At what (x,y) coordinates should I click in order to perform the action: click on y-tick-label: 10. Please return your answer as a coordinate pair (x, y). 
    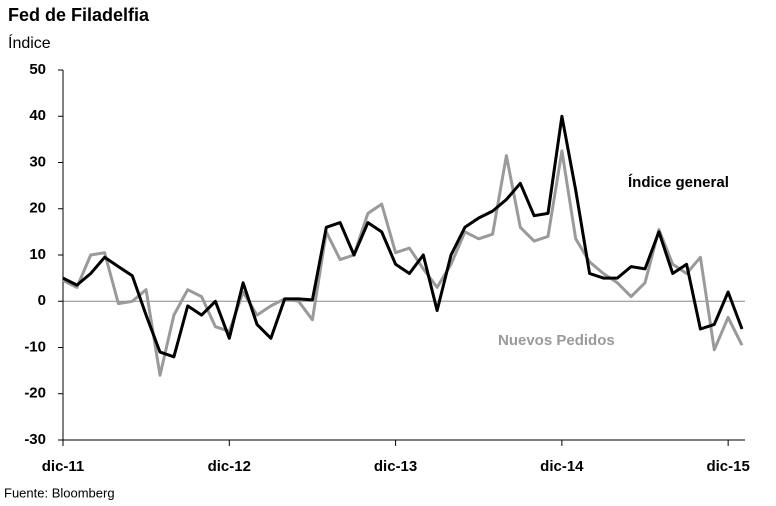
    Looking at the image, I should click on (37, 254).